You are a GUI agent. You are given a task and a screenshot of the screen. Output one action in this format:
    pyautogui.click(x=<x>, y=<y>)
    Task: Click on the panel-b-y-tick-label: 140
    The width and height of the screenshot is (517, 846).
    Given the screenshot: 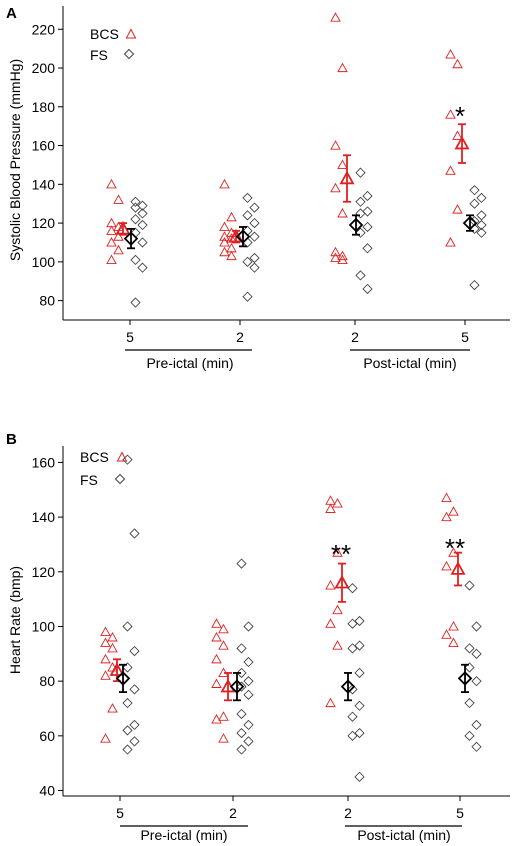 What is the action you would take?
    pyautogui.click(x=44, y=517)
    